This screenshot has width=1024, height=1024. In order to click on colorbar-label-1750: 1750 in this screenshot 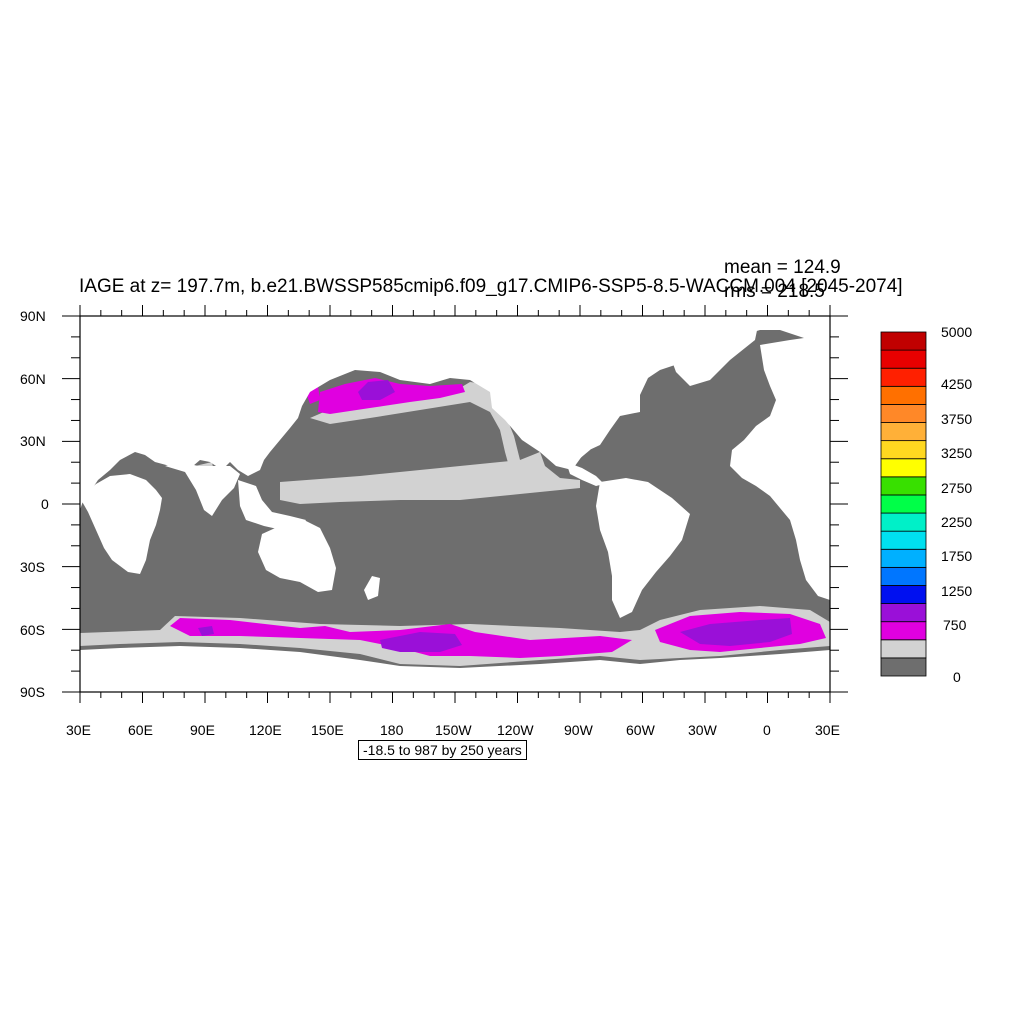, I will do `click(957, 556)`.